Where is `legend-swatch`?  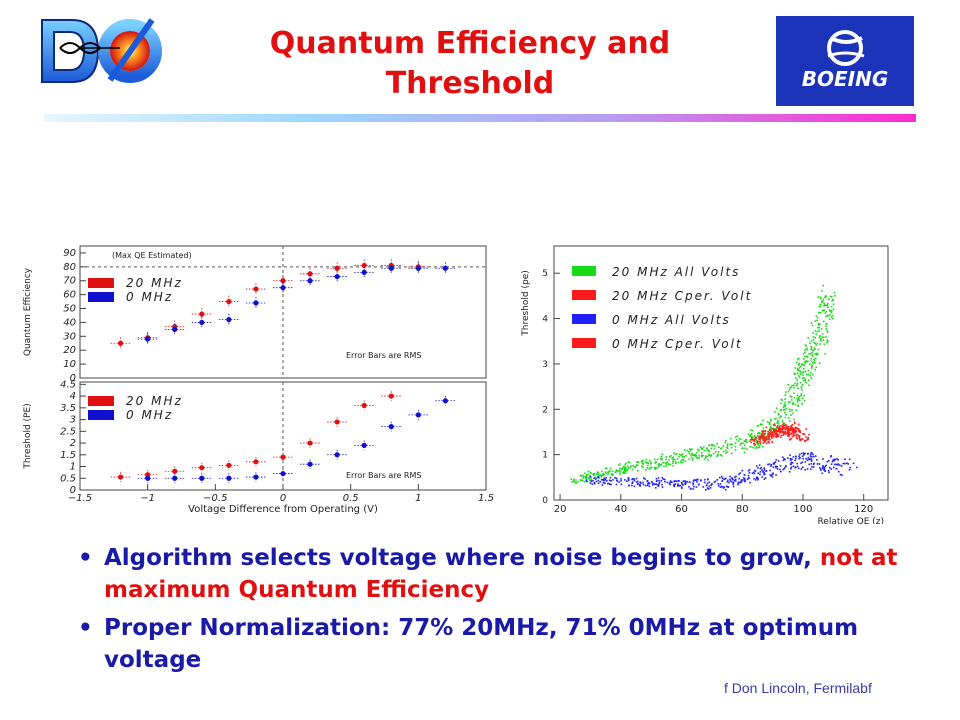 legend-swatch is located at coordinates (101, 401).